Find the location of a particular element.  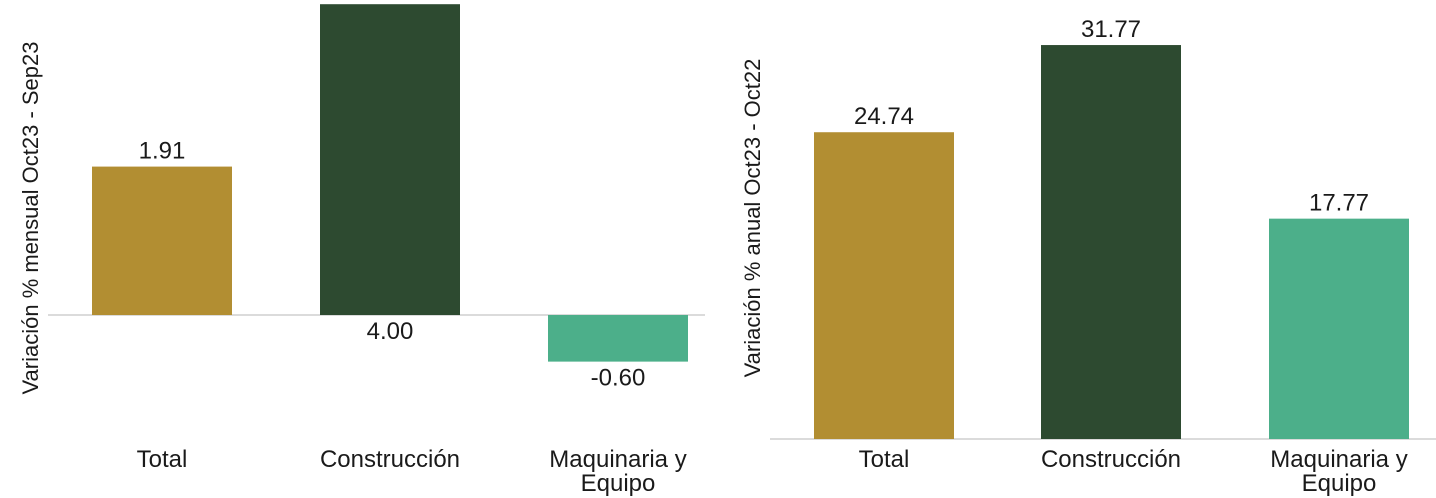

value-label-maquinaria-y-equipo: 17.77 is located at coordinates (1339, 203).